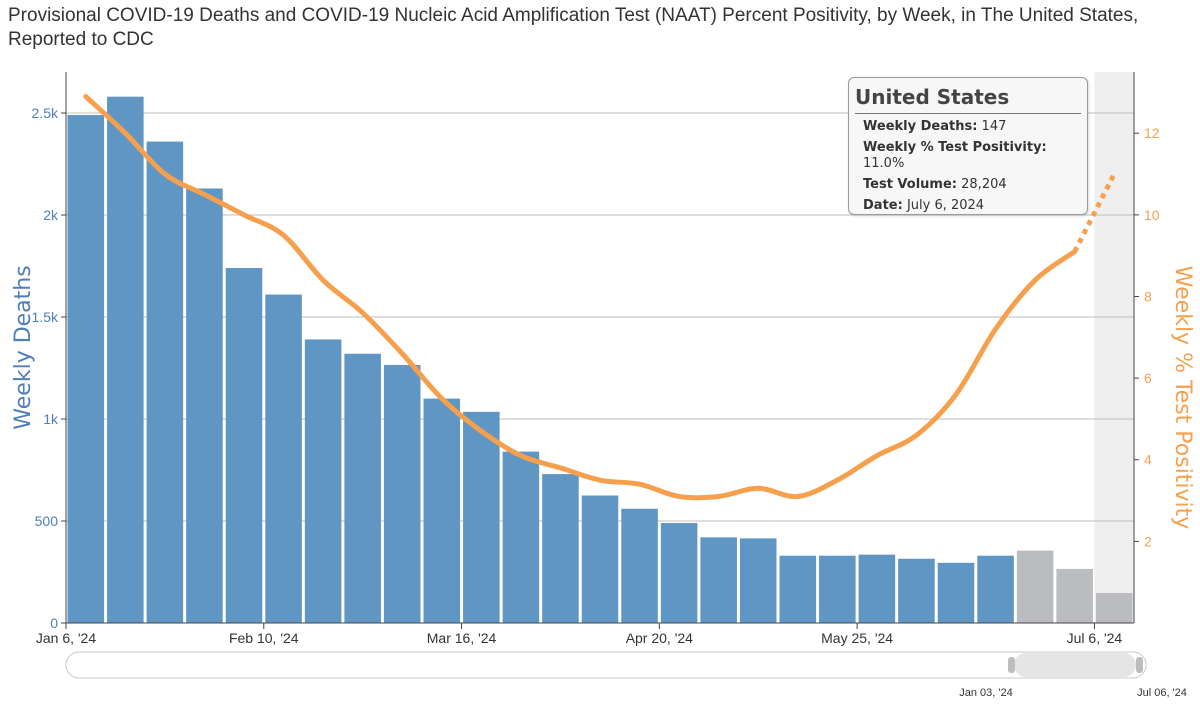 The width and height of the screenshot is (1200, 705). I want to click on x-tick-label: May 25, '24, so click(857, 638).